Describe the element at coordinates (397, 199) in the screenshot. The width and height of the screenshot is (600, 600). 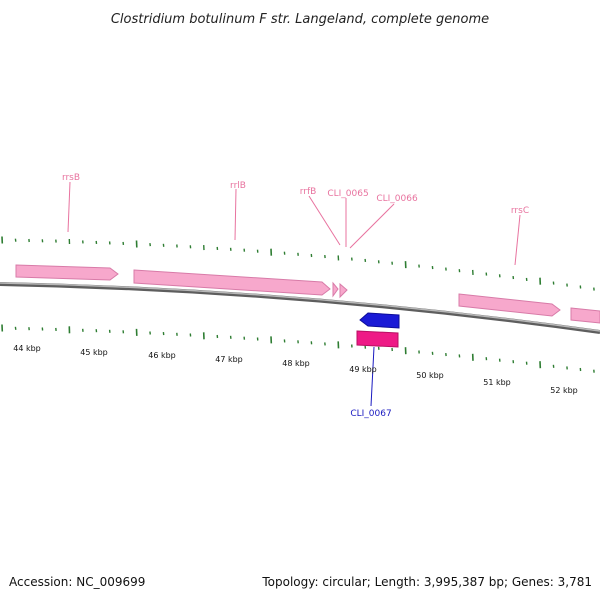
I see `label-cli0066: CLI_0066` at that location.